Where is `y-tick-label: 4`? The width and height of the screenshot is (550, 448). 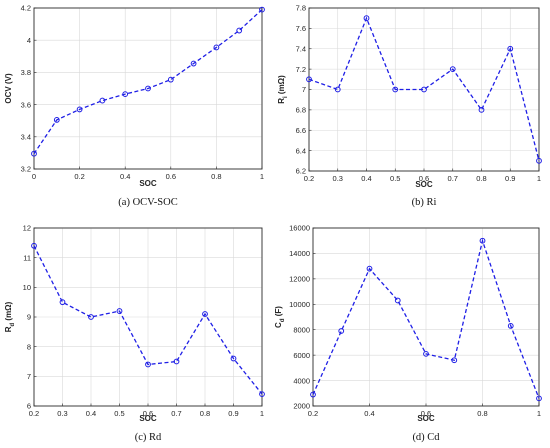
y-tick-label: 4 is located at coordinates (29, 40).